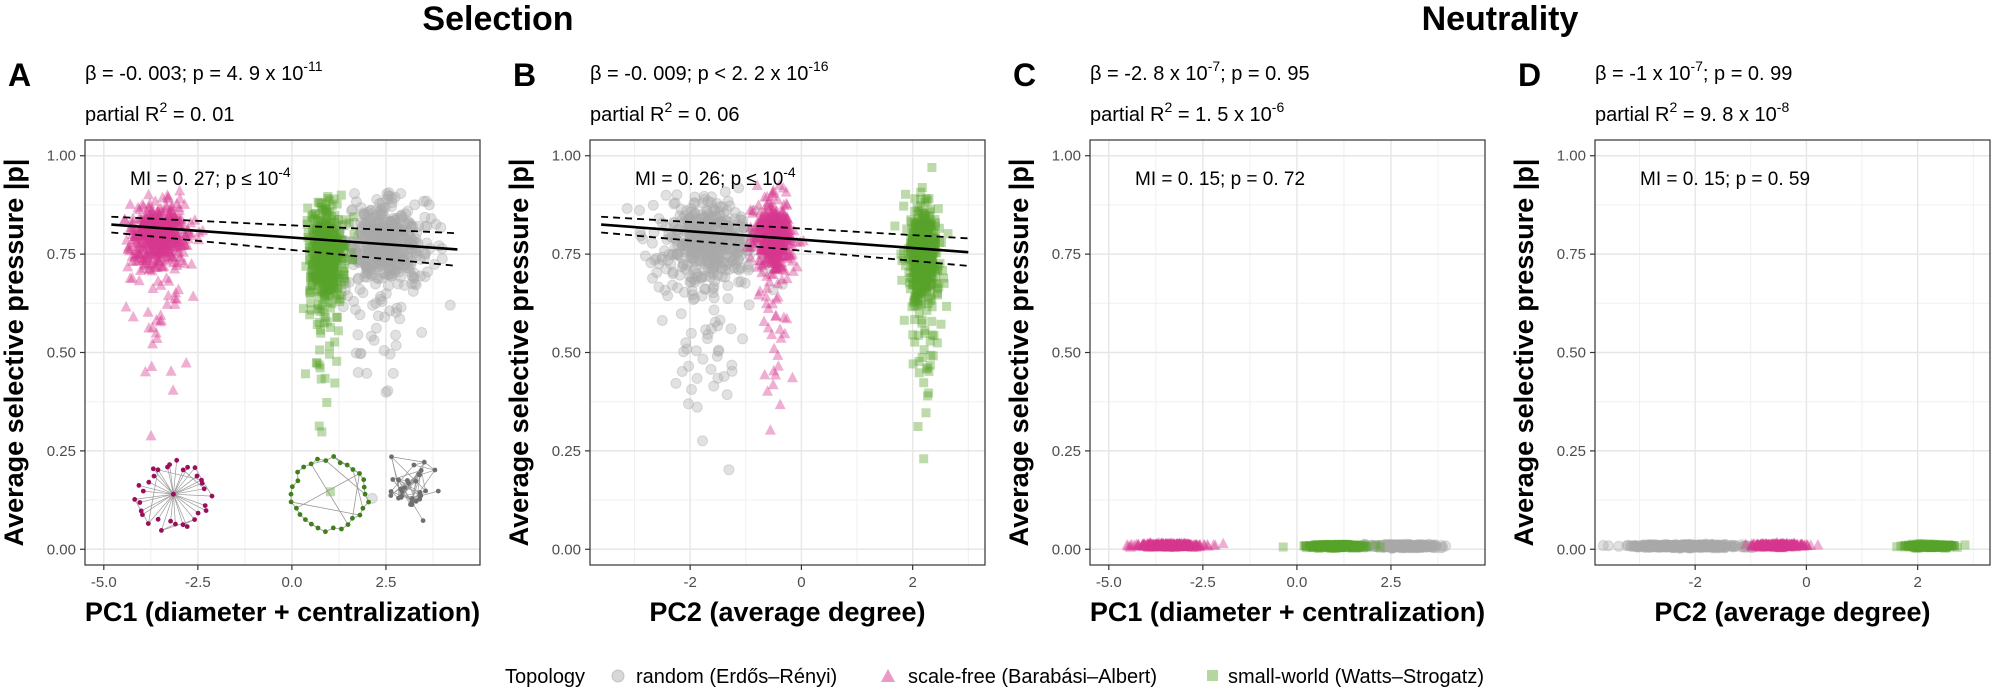 This screenshot has height=692, width=2000. What do you see at coordinates (386, 582) in the screenshot?
I see `x-tick-label: 2.5` at bounding box center [386, 582].